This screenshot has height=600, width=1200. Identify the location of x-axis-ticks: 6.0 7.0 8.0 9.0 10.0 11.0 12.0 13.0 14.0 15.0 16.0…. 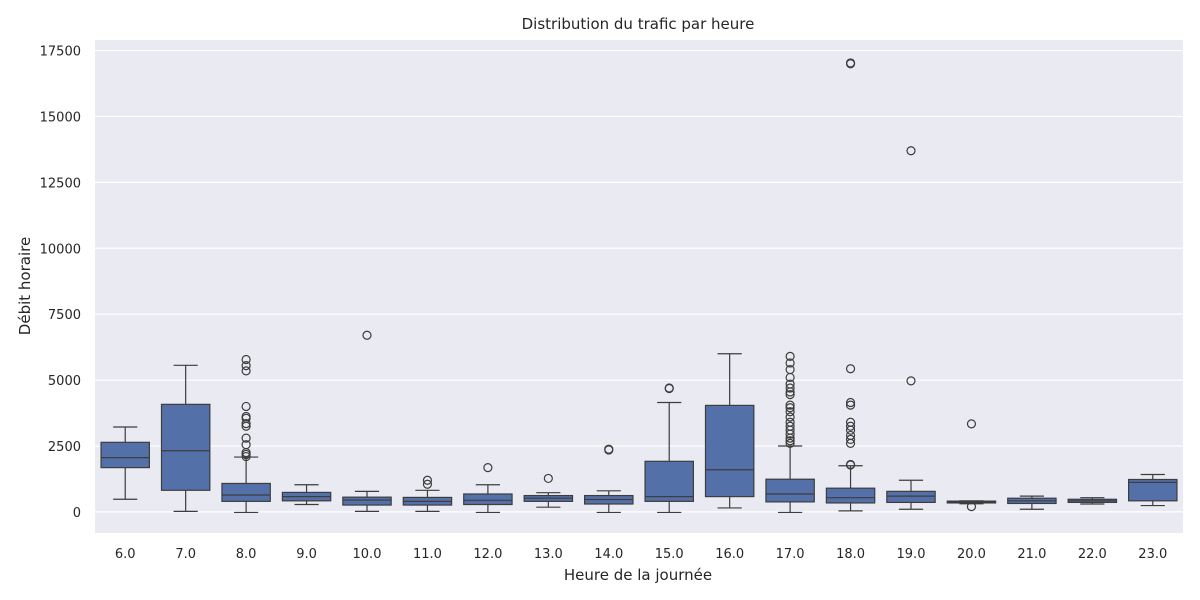
(641, 554).